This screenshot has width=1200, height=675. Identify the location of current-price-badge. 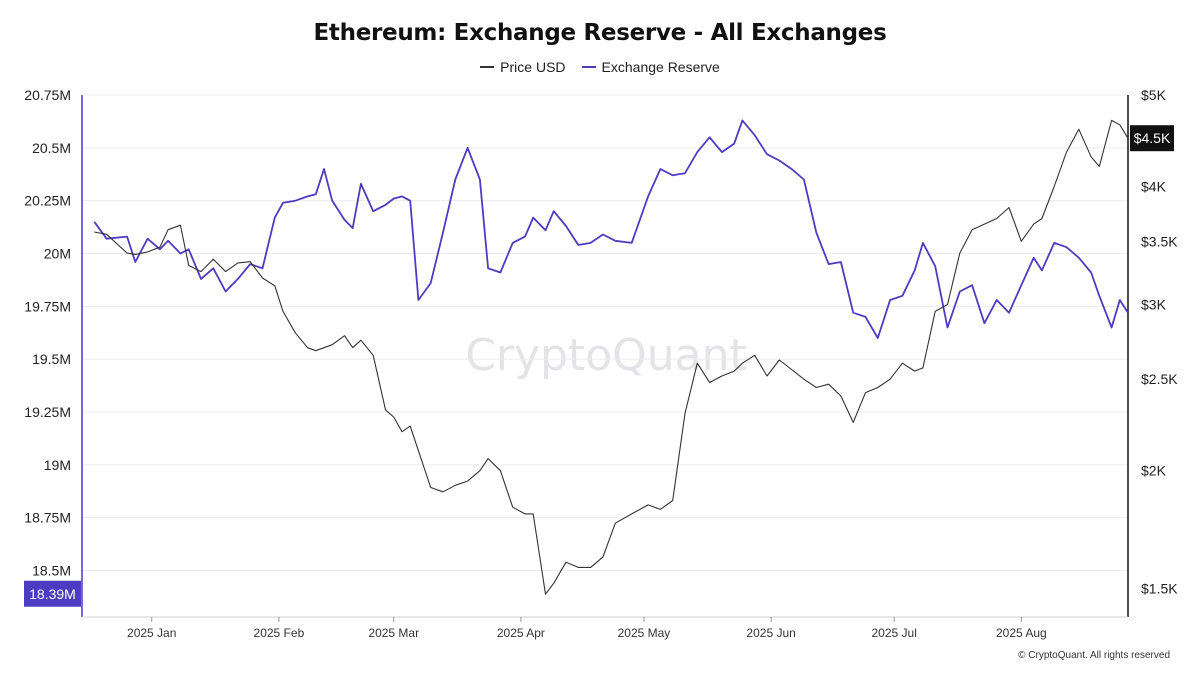
(1152, 138).